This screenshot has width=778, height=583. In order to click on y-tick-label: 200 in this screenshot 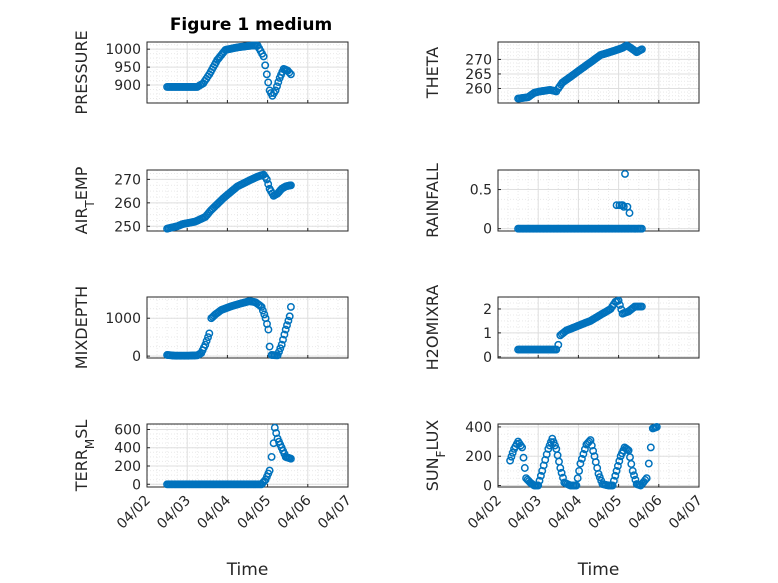, I will do `click(478, 457)`.